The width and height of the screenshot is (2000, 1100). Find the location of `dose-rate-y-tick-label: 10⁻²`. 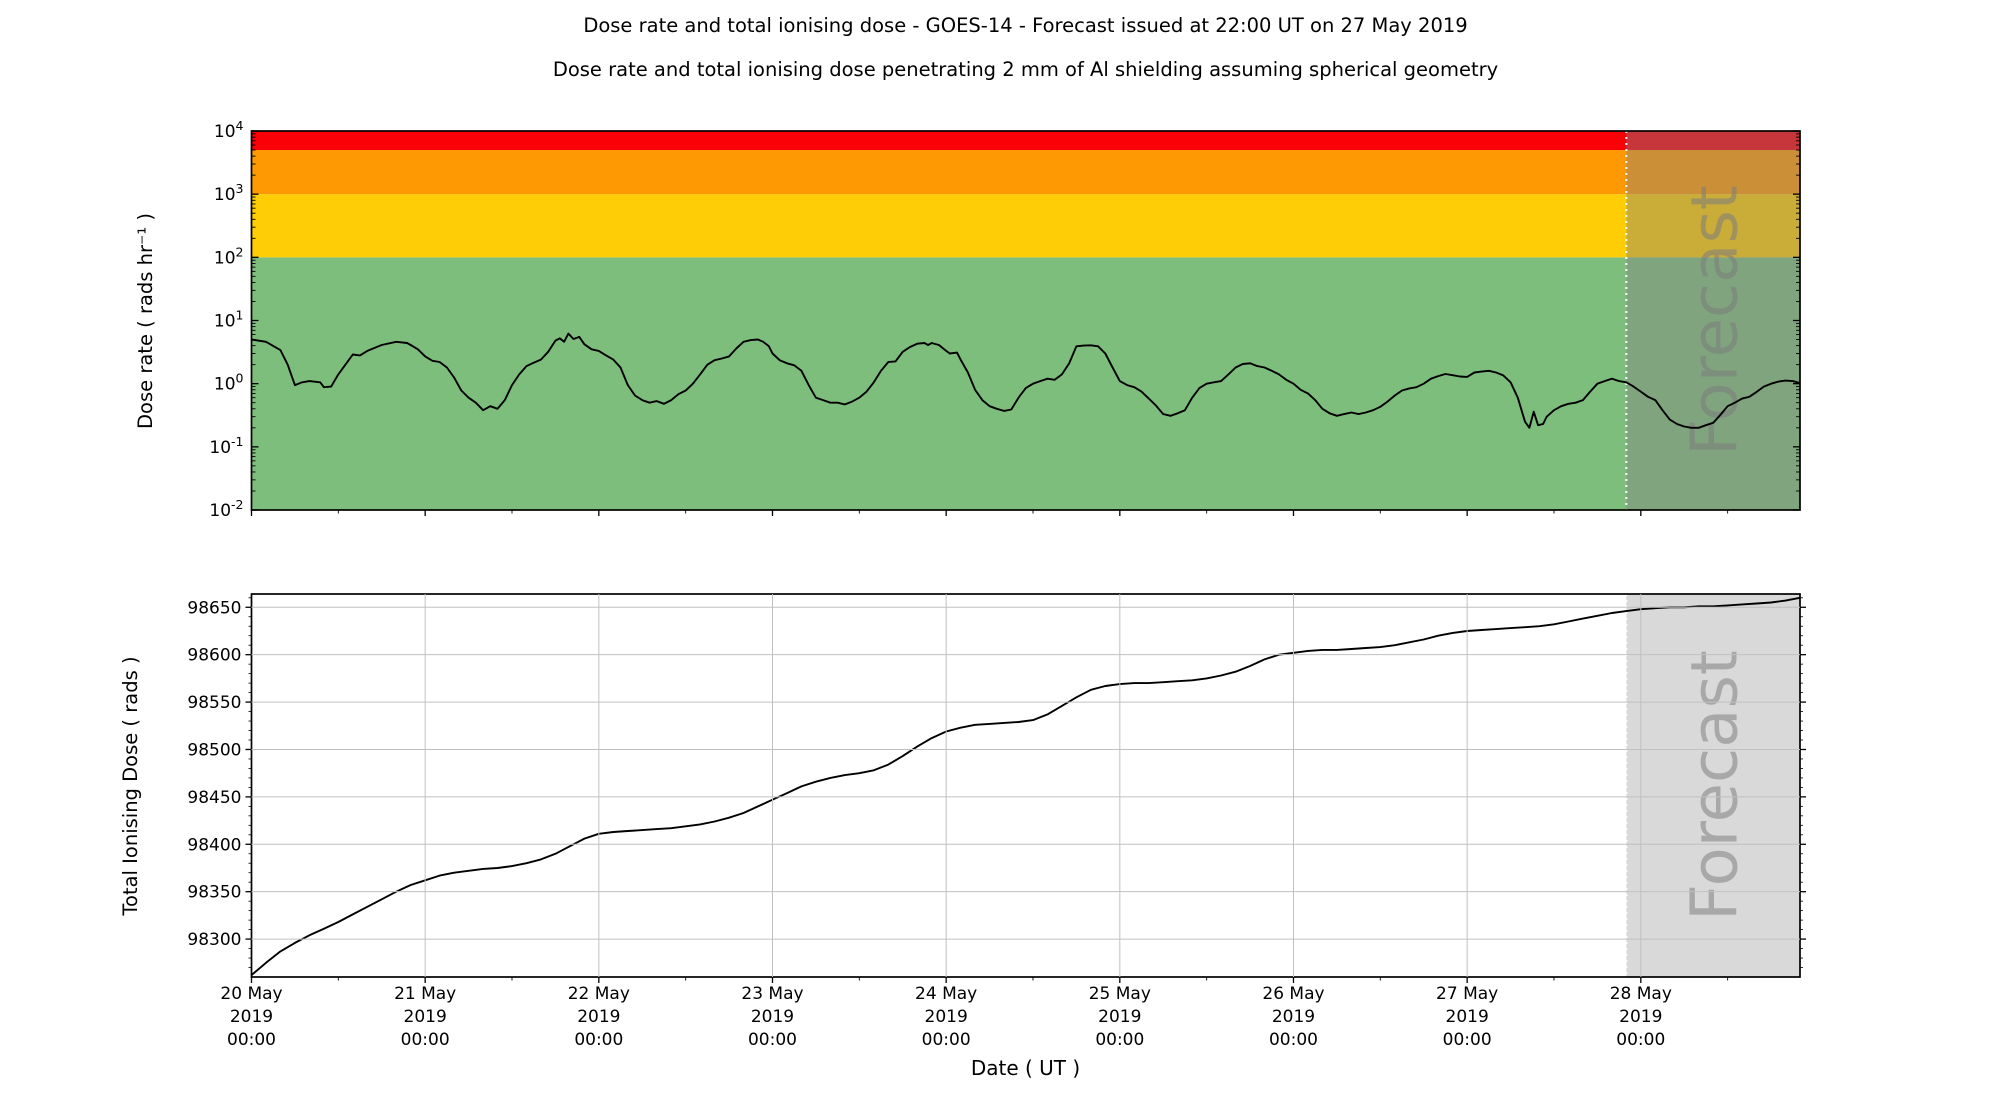

dose-rate-y-tick-label: 10⁻² is located at coordinates (226, 509).